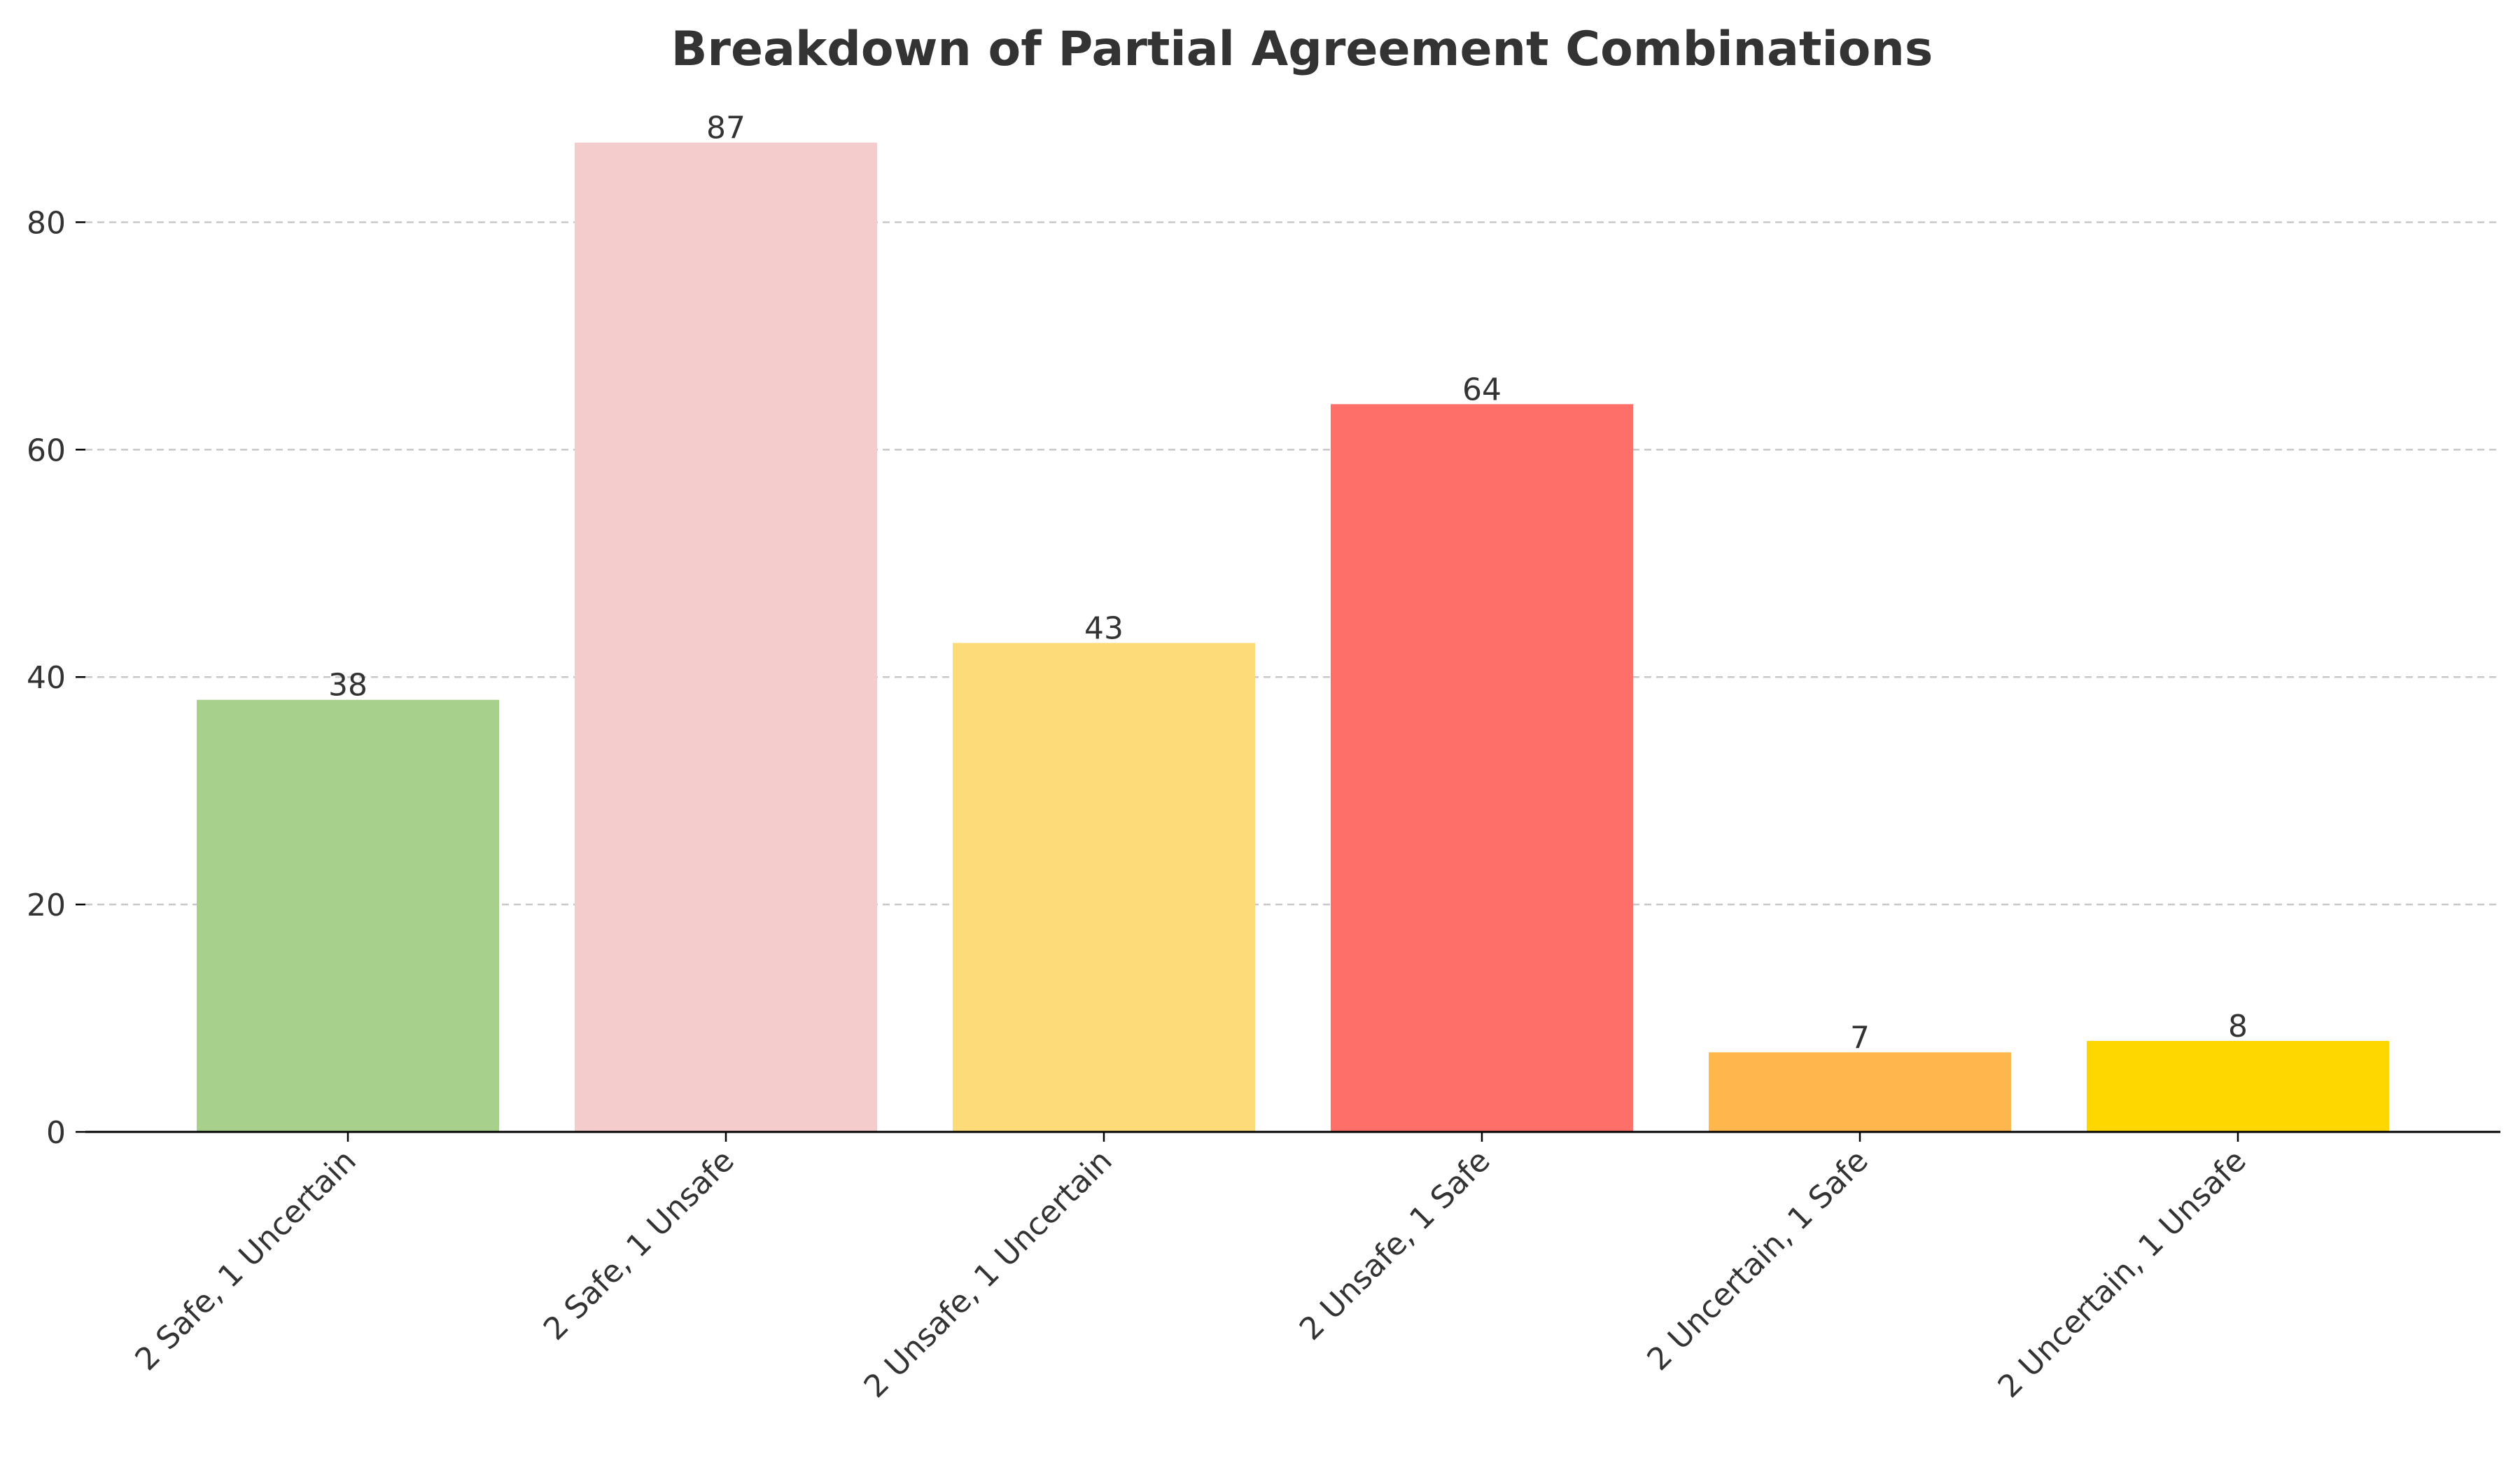 The width and height of the screenshot is (2520, 1470). Describe the element at coordinates (245, 1260) in the screenshot. I see `x-tick-label: 2 Safe, 1 Uncertain` at that location.